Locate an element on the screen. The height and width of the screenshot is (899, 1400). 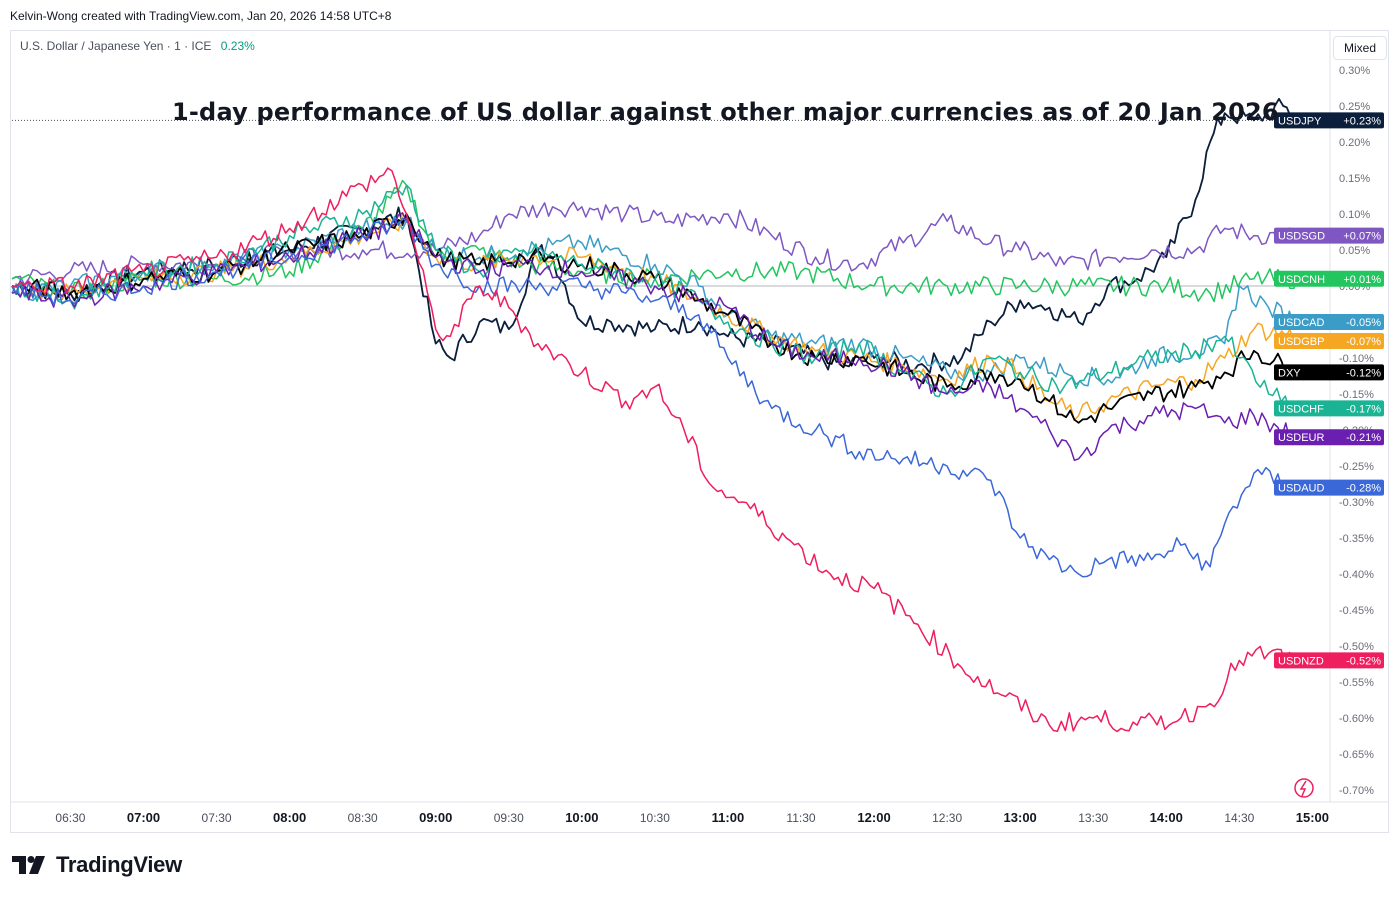
series-label-usdsgd: USDSGD +0.07% is located at coordinates (1329, 235).